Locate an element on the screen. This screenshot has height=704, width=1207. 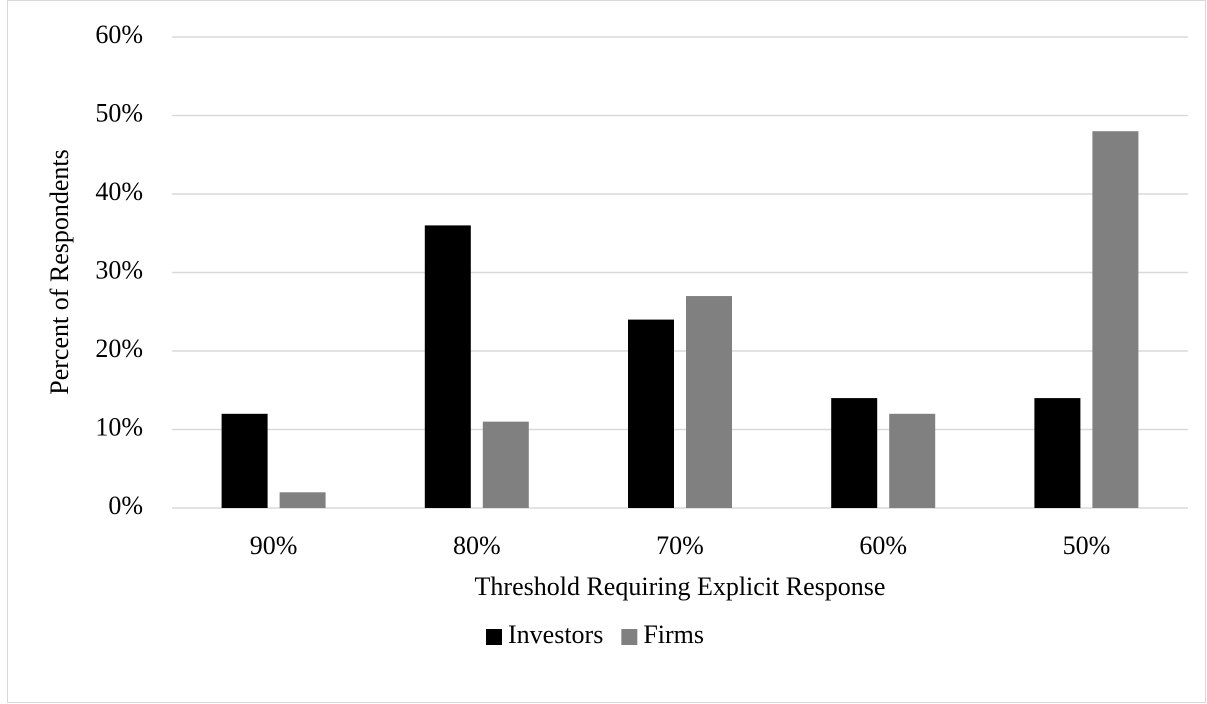
y-tick-label: 50% is located at coordinates (119, 112).